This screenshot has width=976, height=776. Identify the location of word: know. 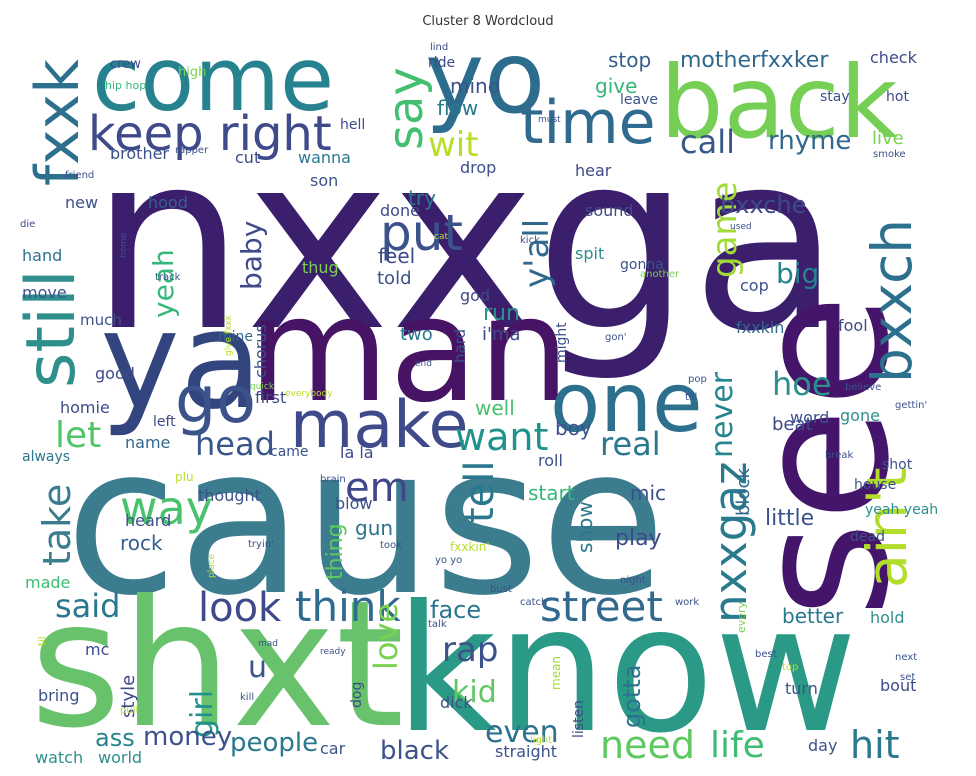
(626, 667).